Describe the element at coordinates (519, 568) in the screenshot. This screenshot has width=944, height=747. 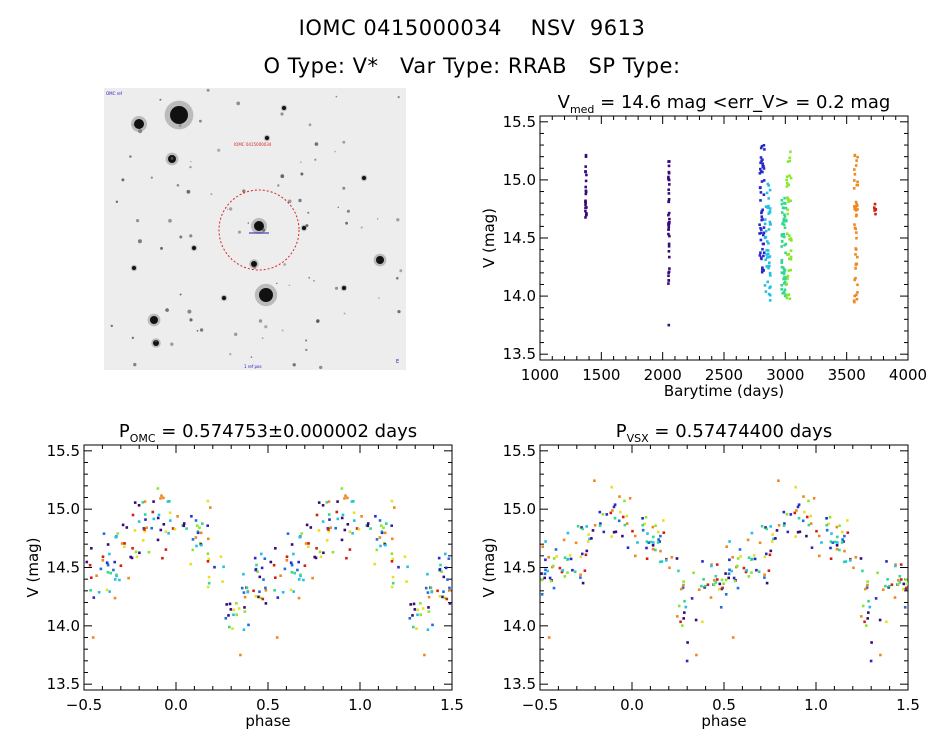
I see `y-tick-label: 14.5` at that location.